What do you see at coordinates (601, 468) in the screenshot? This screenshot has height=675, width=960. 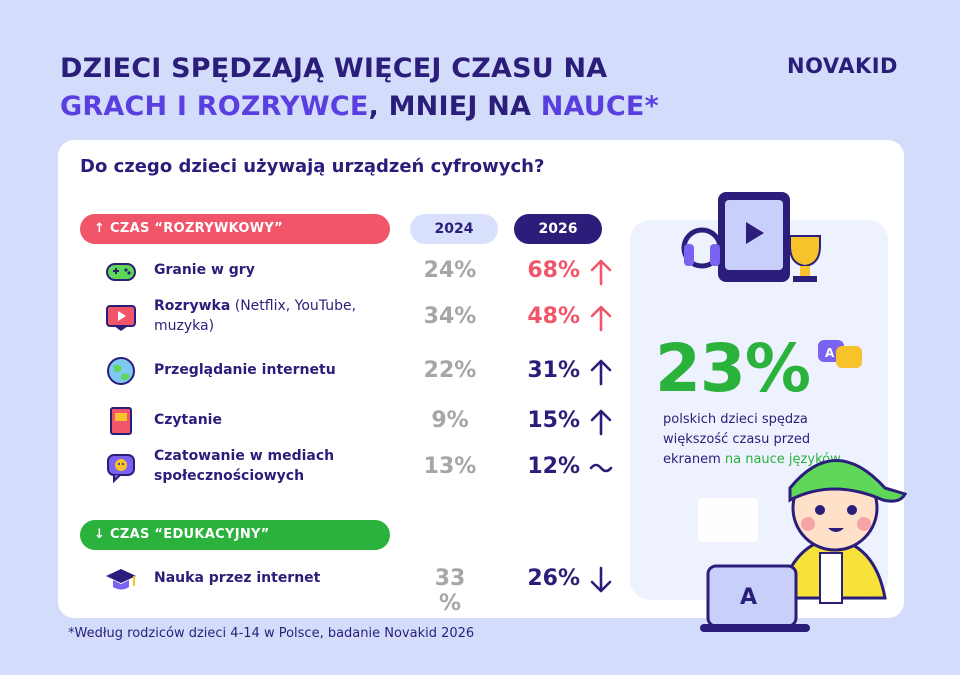 I see `trend-flat-icon` at bounding box center [601, 468].